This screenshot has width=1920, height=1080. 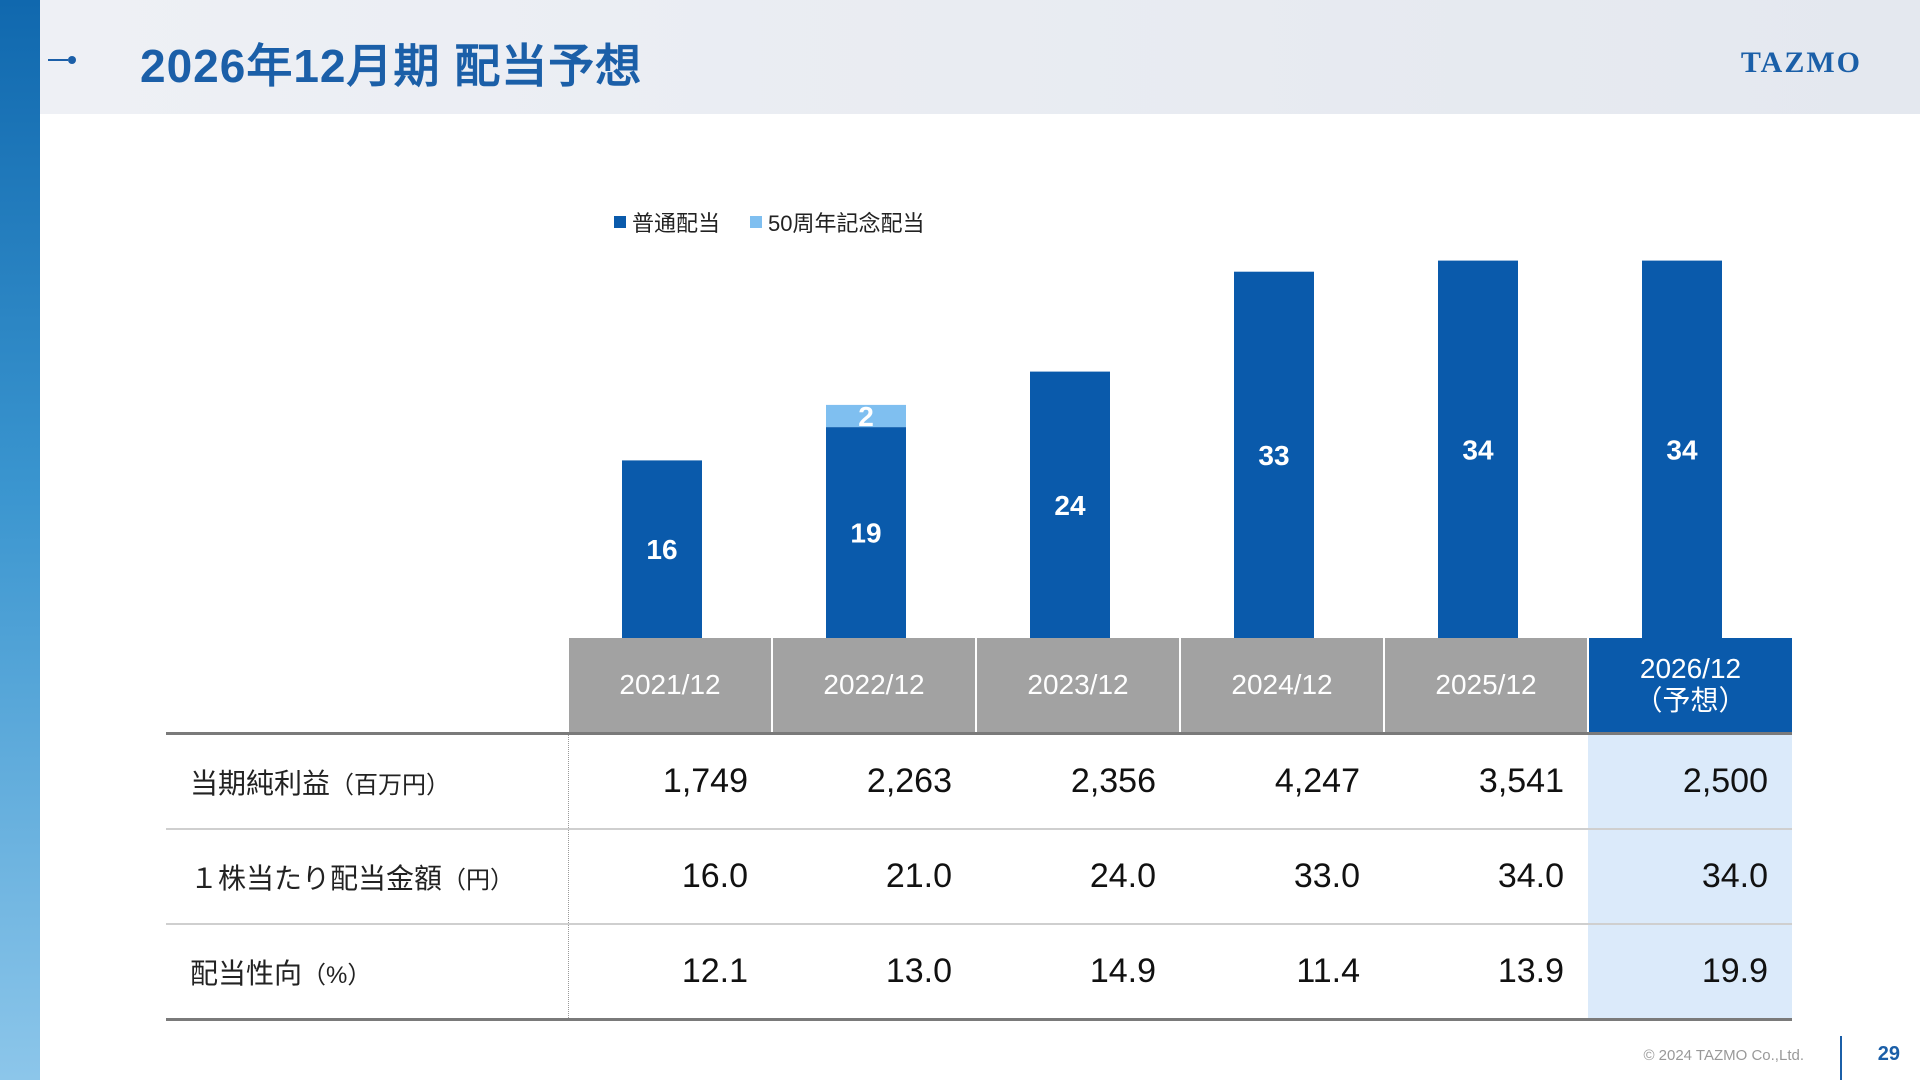 What do you see at coordinates (367, 686) in the screenshot?
I see `table-corner` at bounding box center [367, 686].